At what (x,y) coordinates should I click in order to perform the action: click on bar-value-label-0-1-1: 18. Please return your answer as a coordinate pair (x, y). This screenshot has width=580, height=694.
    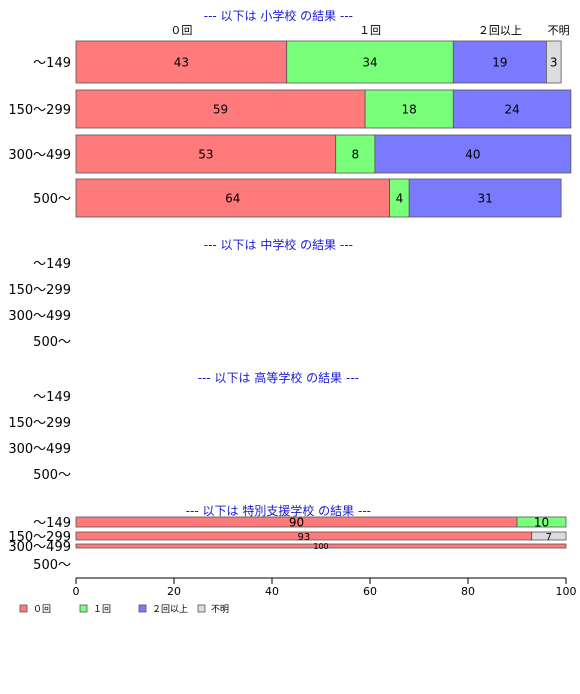
    Looking at the image, I should click on (409, 110).